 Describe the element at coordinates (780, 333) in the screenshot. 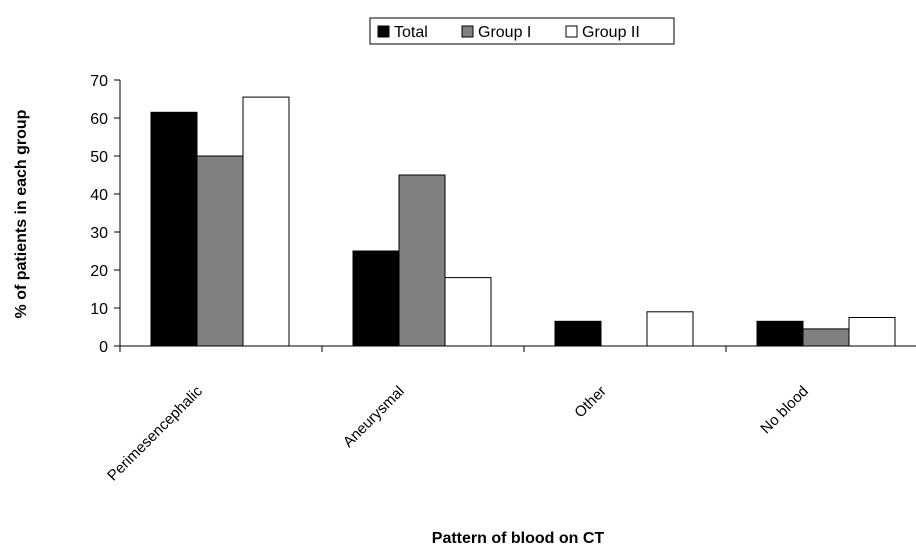

I see `bar-total-no-blood` at that location.